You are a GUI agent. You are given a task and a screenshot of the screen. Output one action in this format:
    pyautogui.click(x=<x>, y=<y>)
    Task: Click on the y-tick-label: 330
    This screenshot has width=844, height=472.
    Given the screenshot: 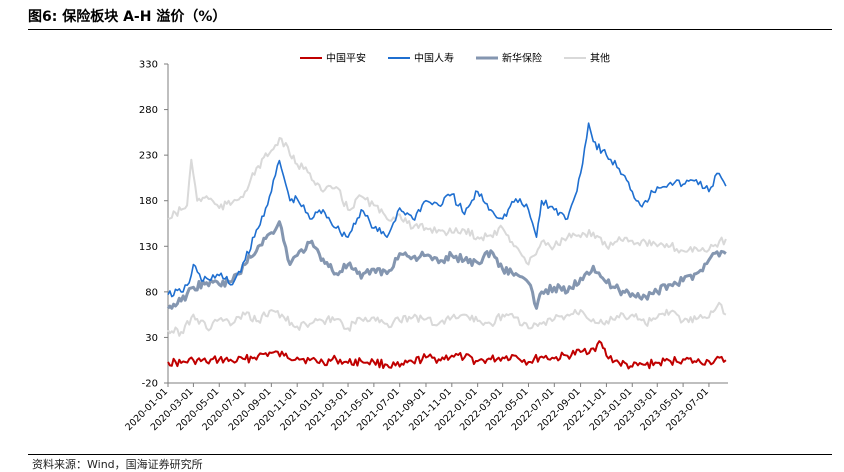 What is the action you would take?
    pyautogui.click(x=148, y=65)
    